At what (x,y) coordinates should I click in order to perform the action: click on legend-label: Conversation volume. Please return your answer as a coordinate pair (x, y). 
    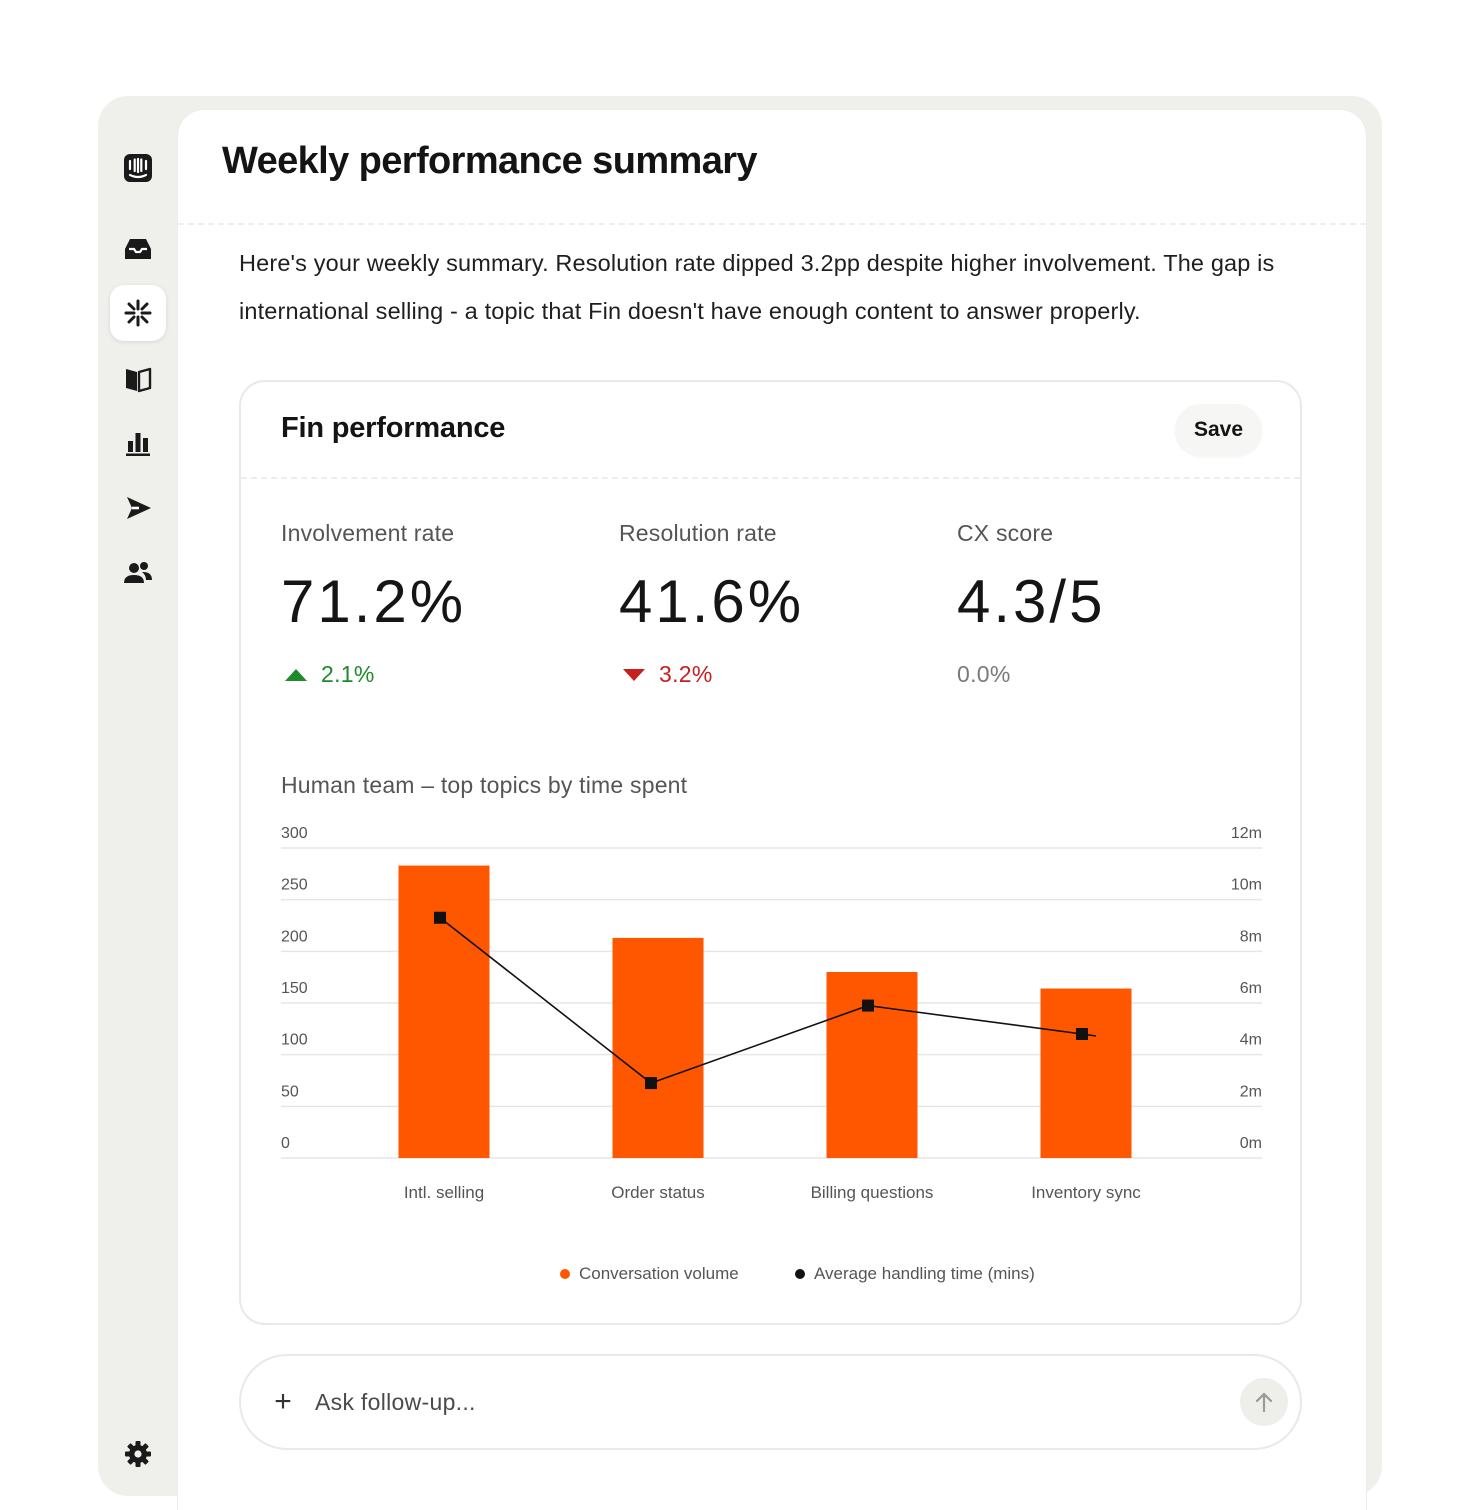
    Looking at the image, I should click on (659, 1273).